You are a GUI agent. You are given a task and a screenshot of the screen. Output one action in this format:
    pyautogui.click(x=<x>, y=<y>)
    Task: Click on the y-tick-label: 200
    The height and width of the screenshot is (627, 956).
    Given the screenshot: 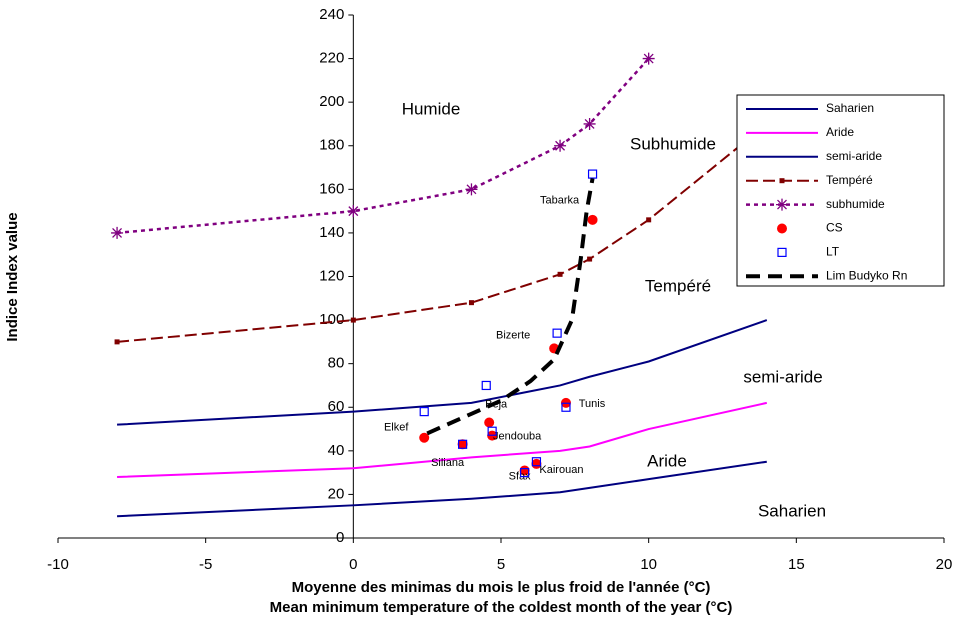 What is the action you would take?
    pyautogui.click(x=331, y=101)
    